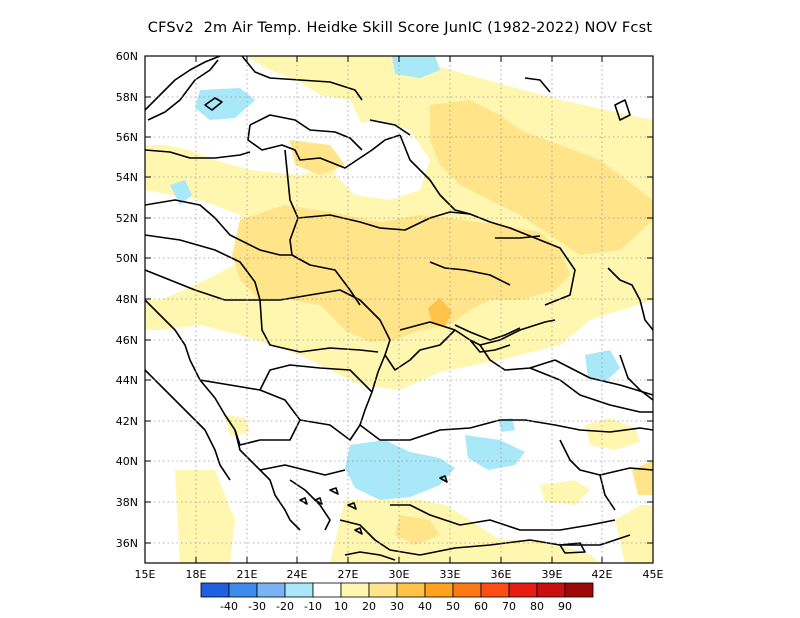  What do you see at coordinates (565, 606) in the screenshot?
I see `colorbar-label: 90` at bounding box center [565, 606].